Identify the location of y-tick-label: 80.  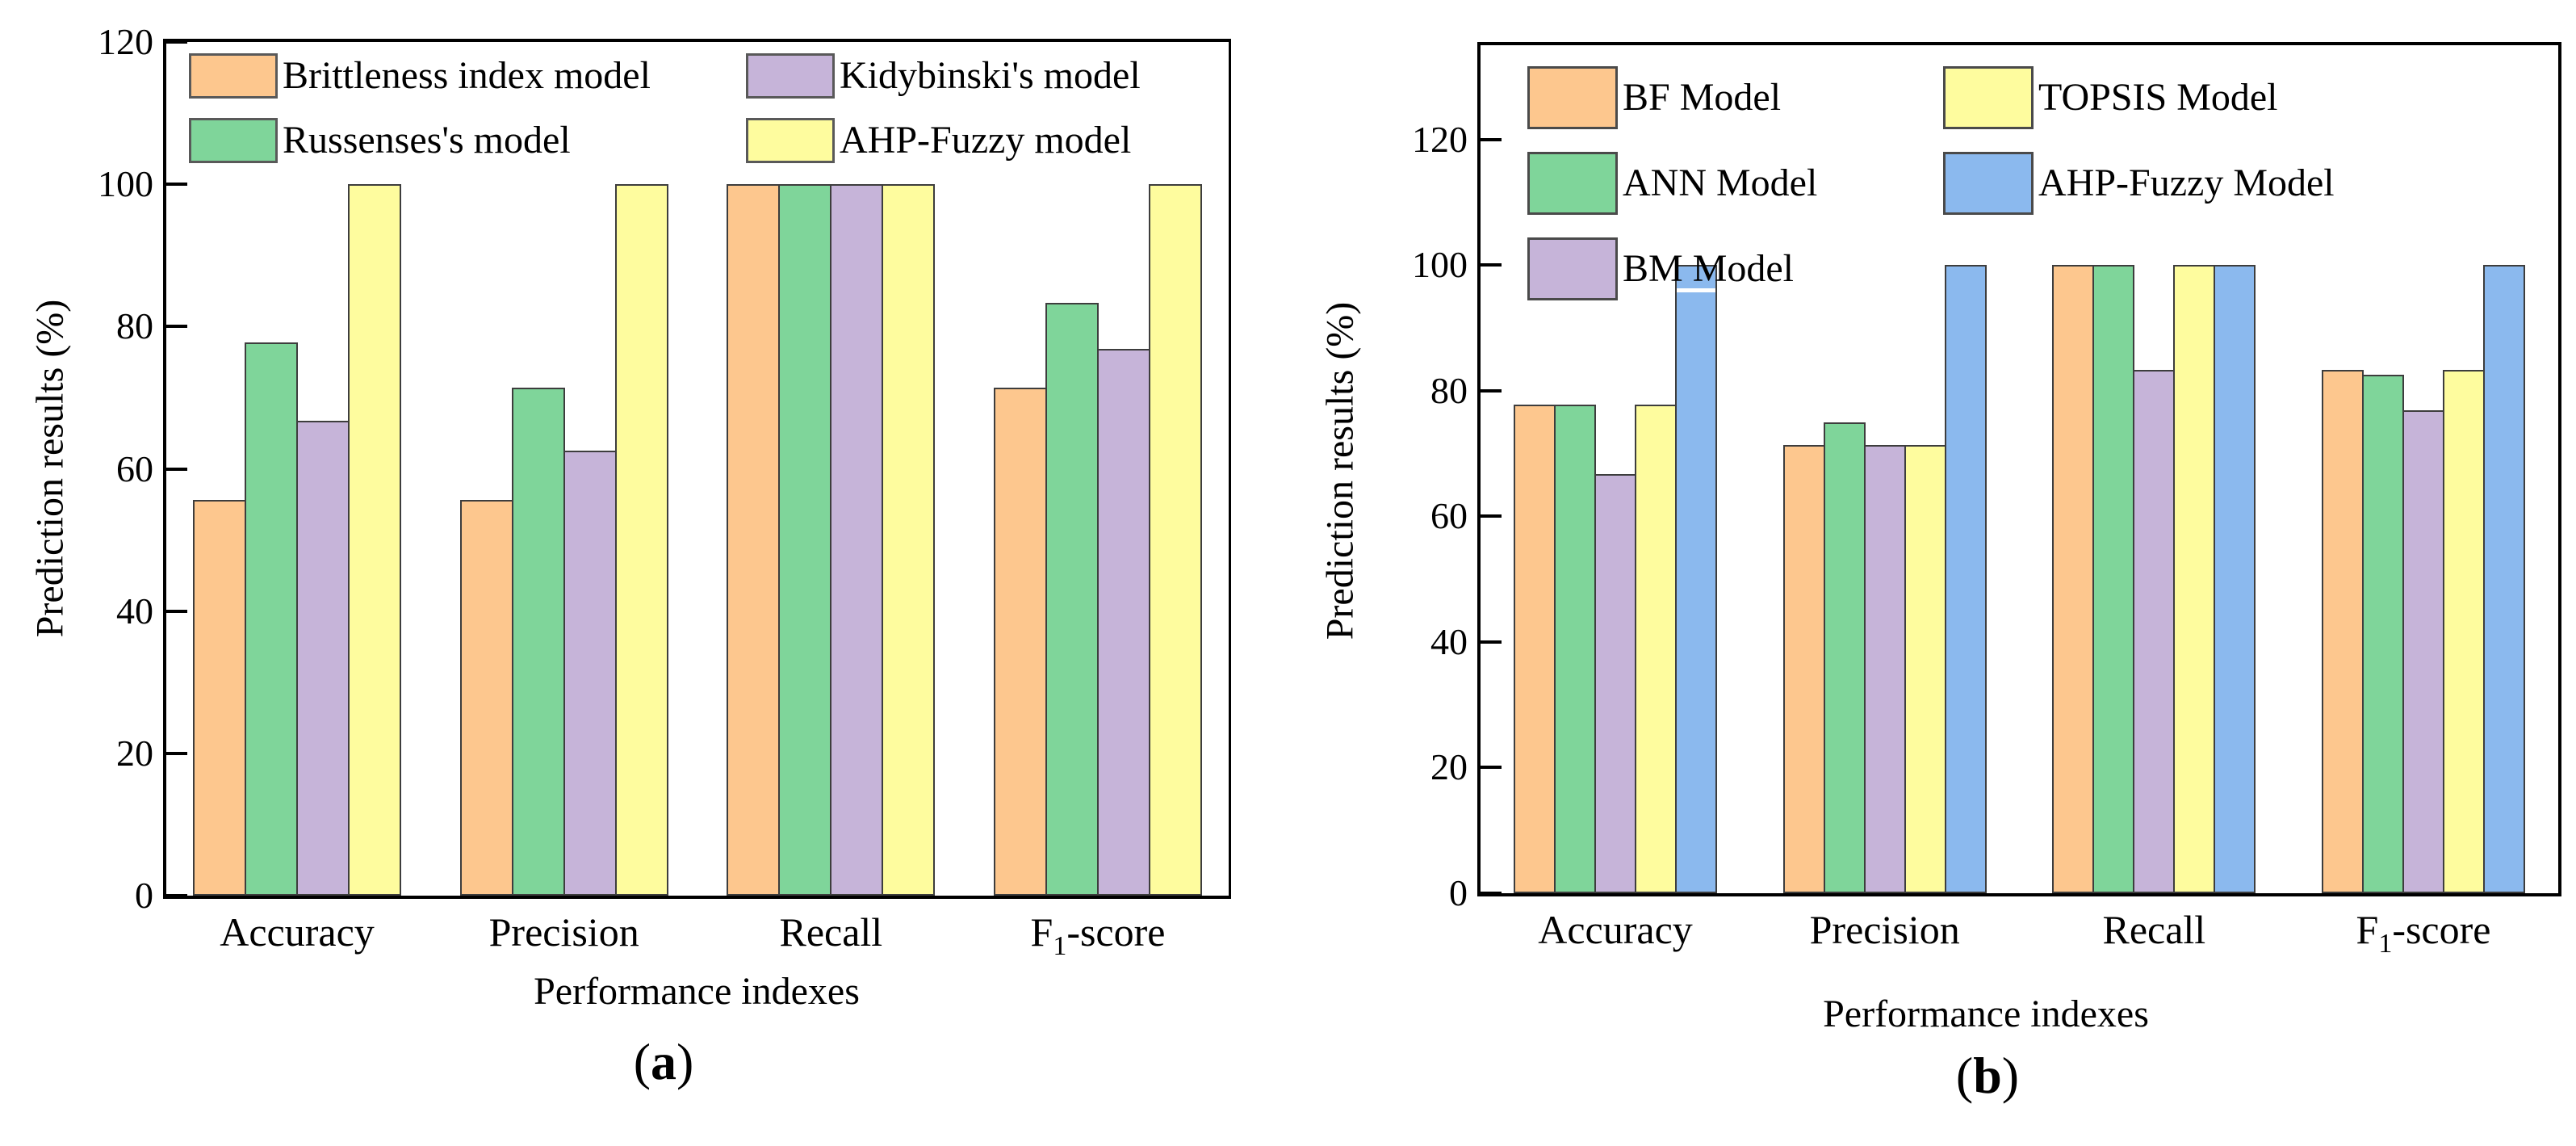
(134, 326).